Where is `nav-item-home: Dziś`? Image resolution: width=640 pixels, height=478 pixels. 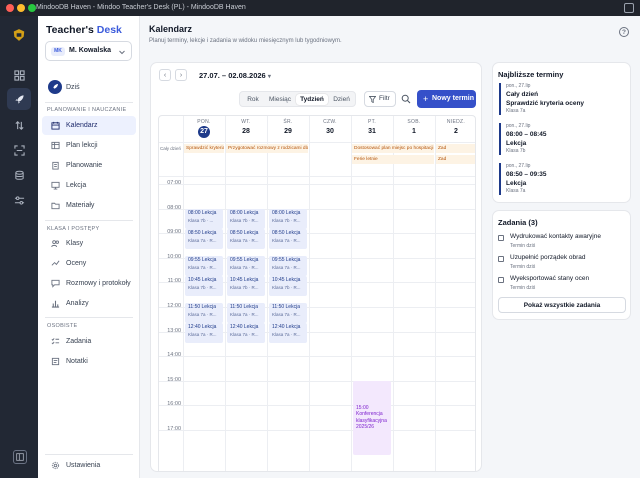 nav-item-home: Dziś is located at coordinates (89, 87).